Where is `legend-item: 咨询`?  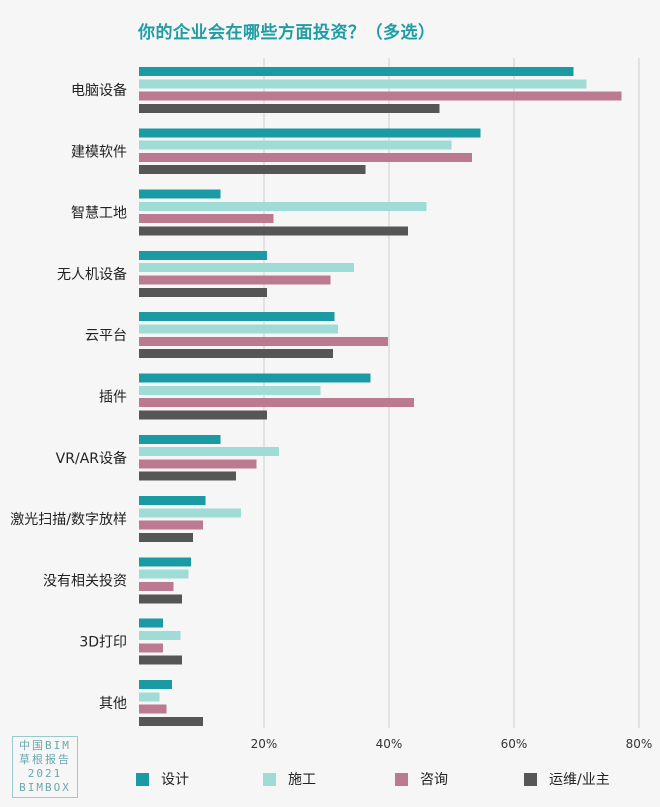
legend-item: 咨询 is located at coordinates (421, 779).